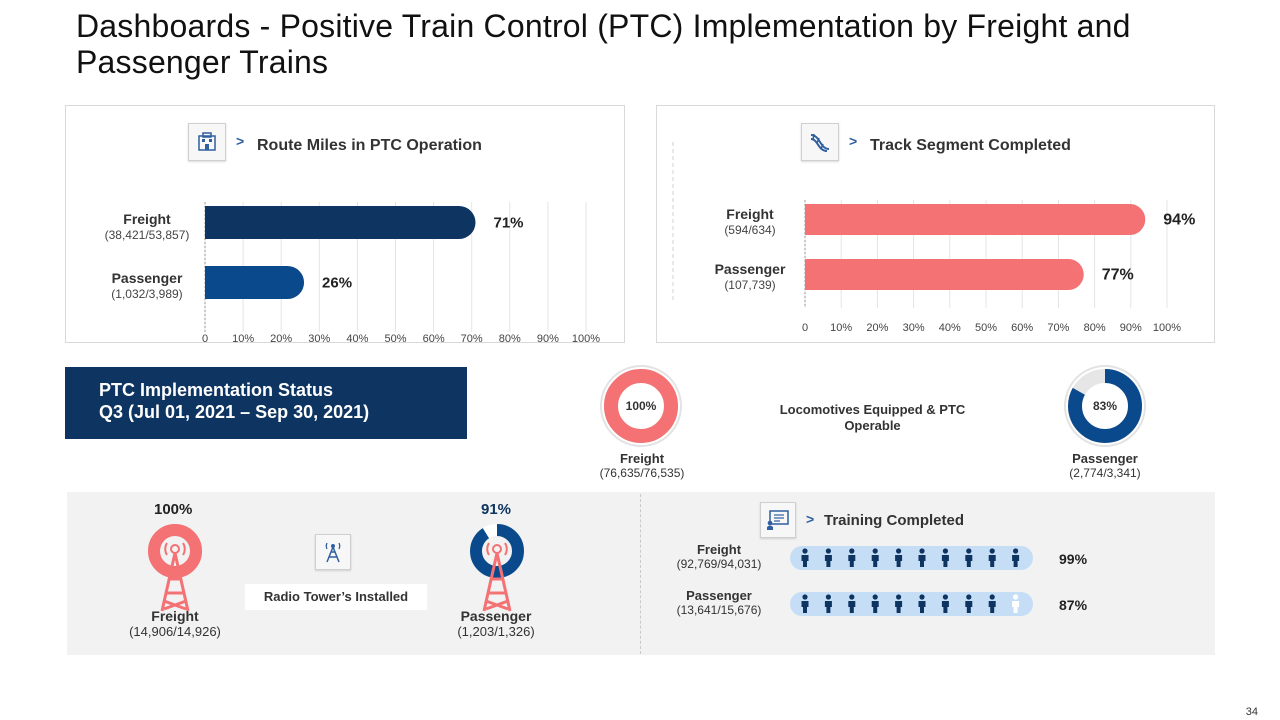 The image size is (1280, 720). Describe the element at coordinates (750, 214) in the screenshot. I see `track-freight-name: Freight` at that location.